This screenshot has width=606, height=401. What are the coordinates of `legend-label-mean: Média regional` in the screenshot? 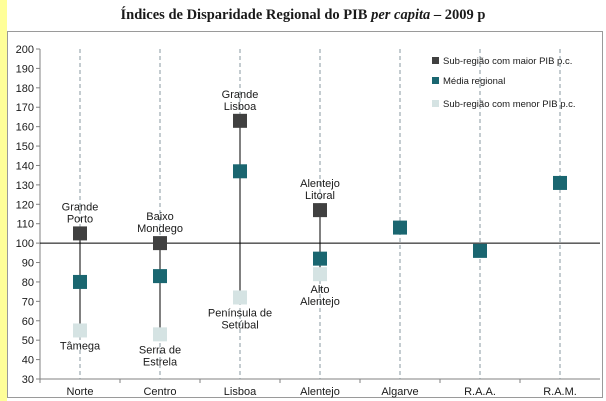 It's located at (474, 81).